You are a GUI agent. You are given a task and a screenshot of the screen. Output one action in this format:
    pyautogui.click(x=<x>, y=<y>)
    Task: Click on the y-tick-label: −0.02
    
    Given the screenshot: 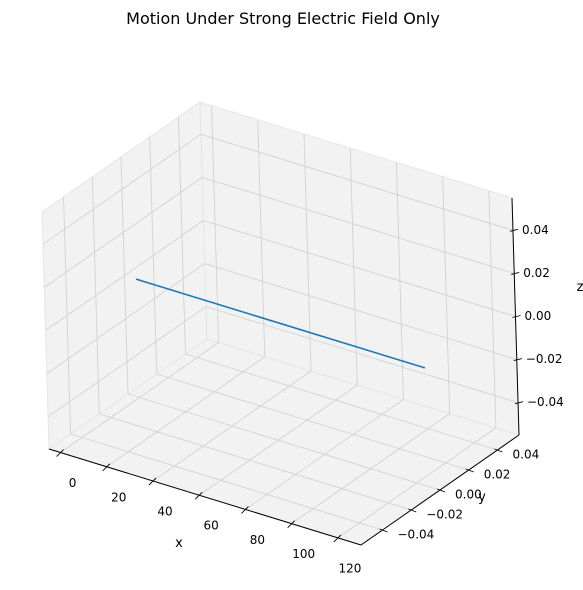 What is the action you would take?
    pyautogui.click(x=444, y=515)
    